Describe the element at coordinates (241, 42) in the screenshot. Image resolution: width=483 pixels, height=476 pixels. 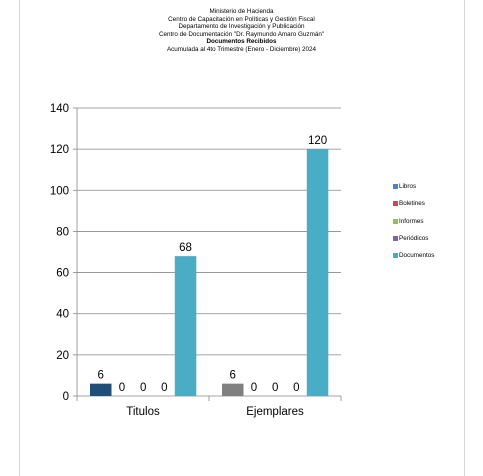
I see `chart-title: Documentos Recibidos` at that location.